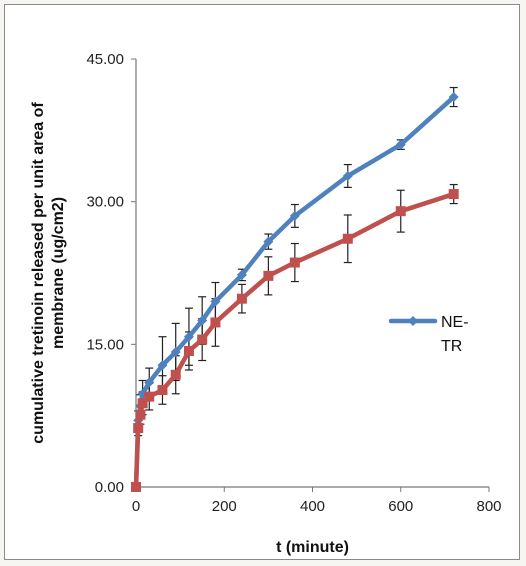 The width and height of the screenshot is (526, 566). What do you see at coordinates (105, 59) in the screenshot?
I see `y-tick-label: 45.00` at bounding box center [105, 59].